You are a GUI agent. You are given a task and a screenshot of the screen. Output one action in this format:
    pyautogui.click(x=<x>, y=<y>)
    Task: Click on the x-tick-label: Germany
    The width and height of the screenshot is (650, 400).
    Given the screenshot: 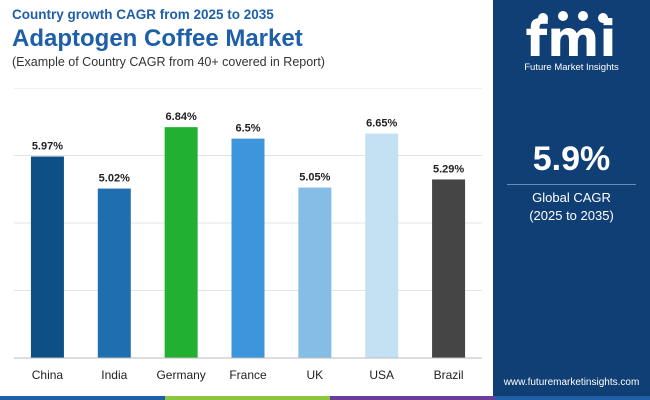 What is the action you would take?
    pyautogui.click(x=180, y=375)
    